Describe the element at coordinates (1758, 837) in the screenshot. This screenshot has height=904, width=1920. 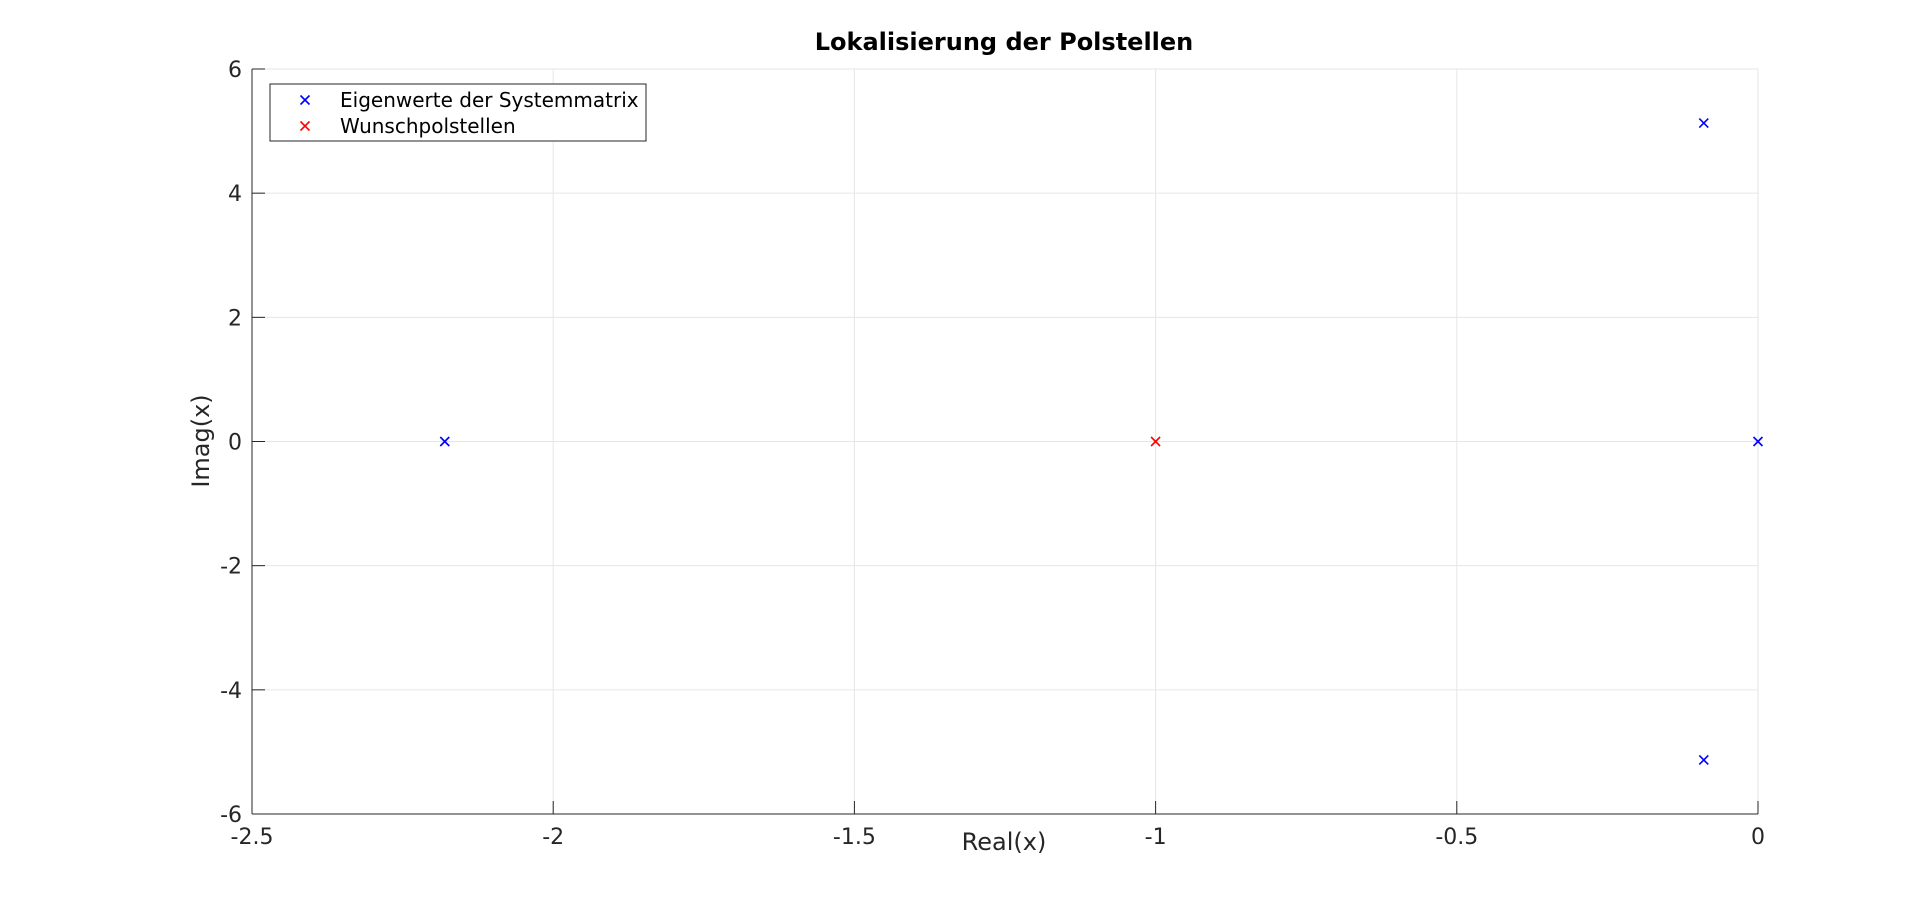
I see `x-tick-label: 0` at that location.